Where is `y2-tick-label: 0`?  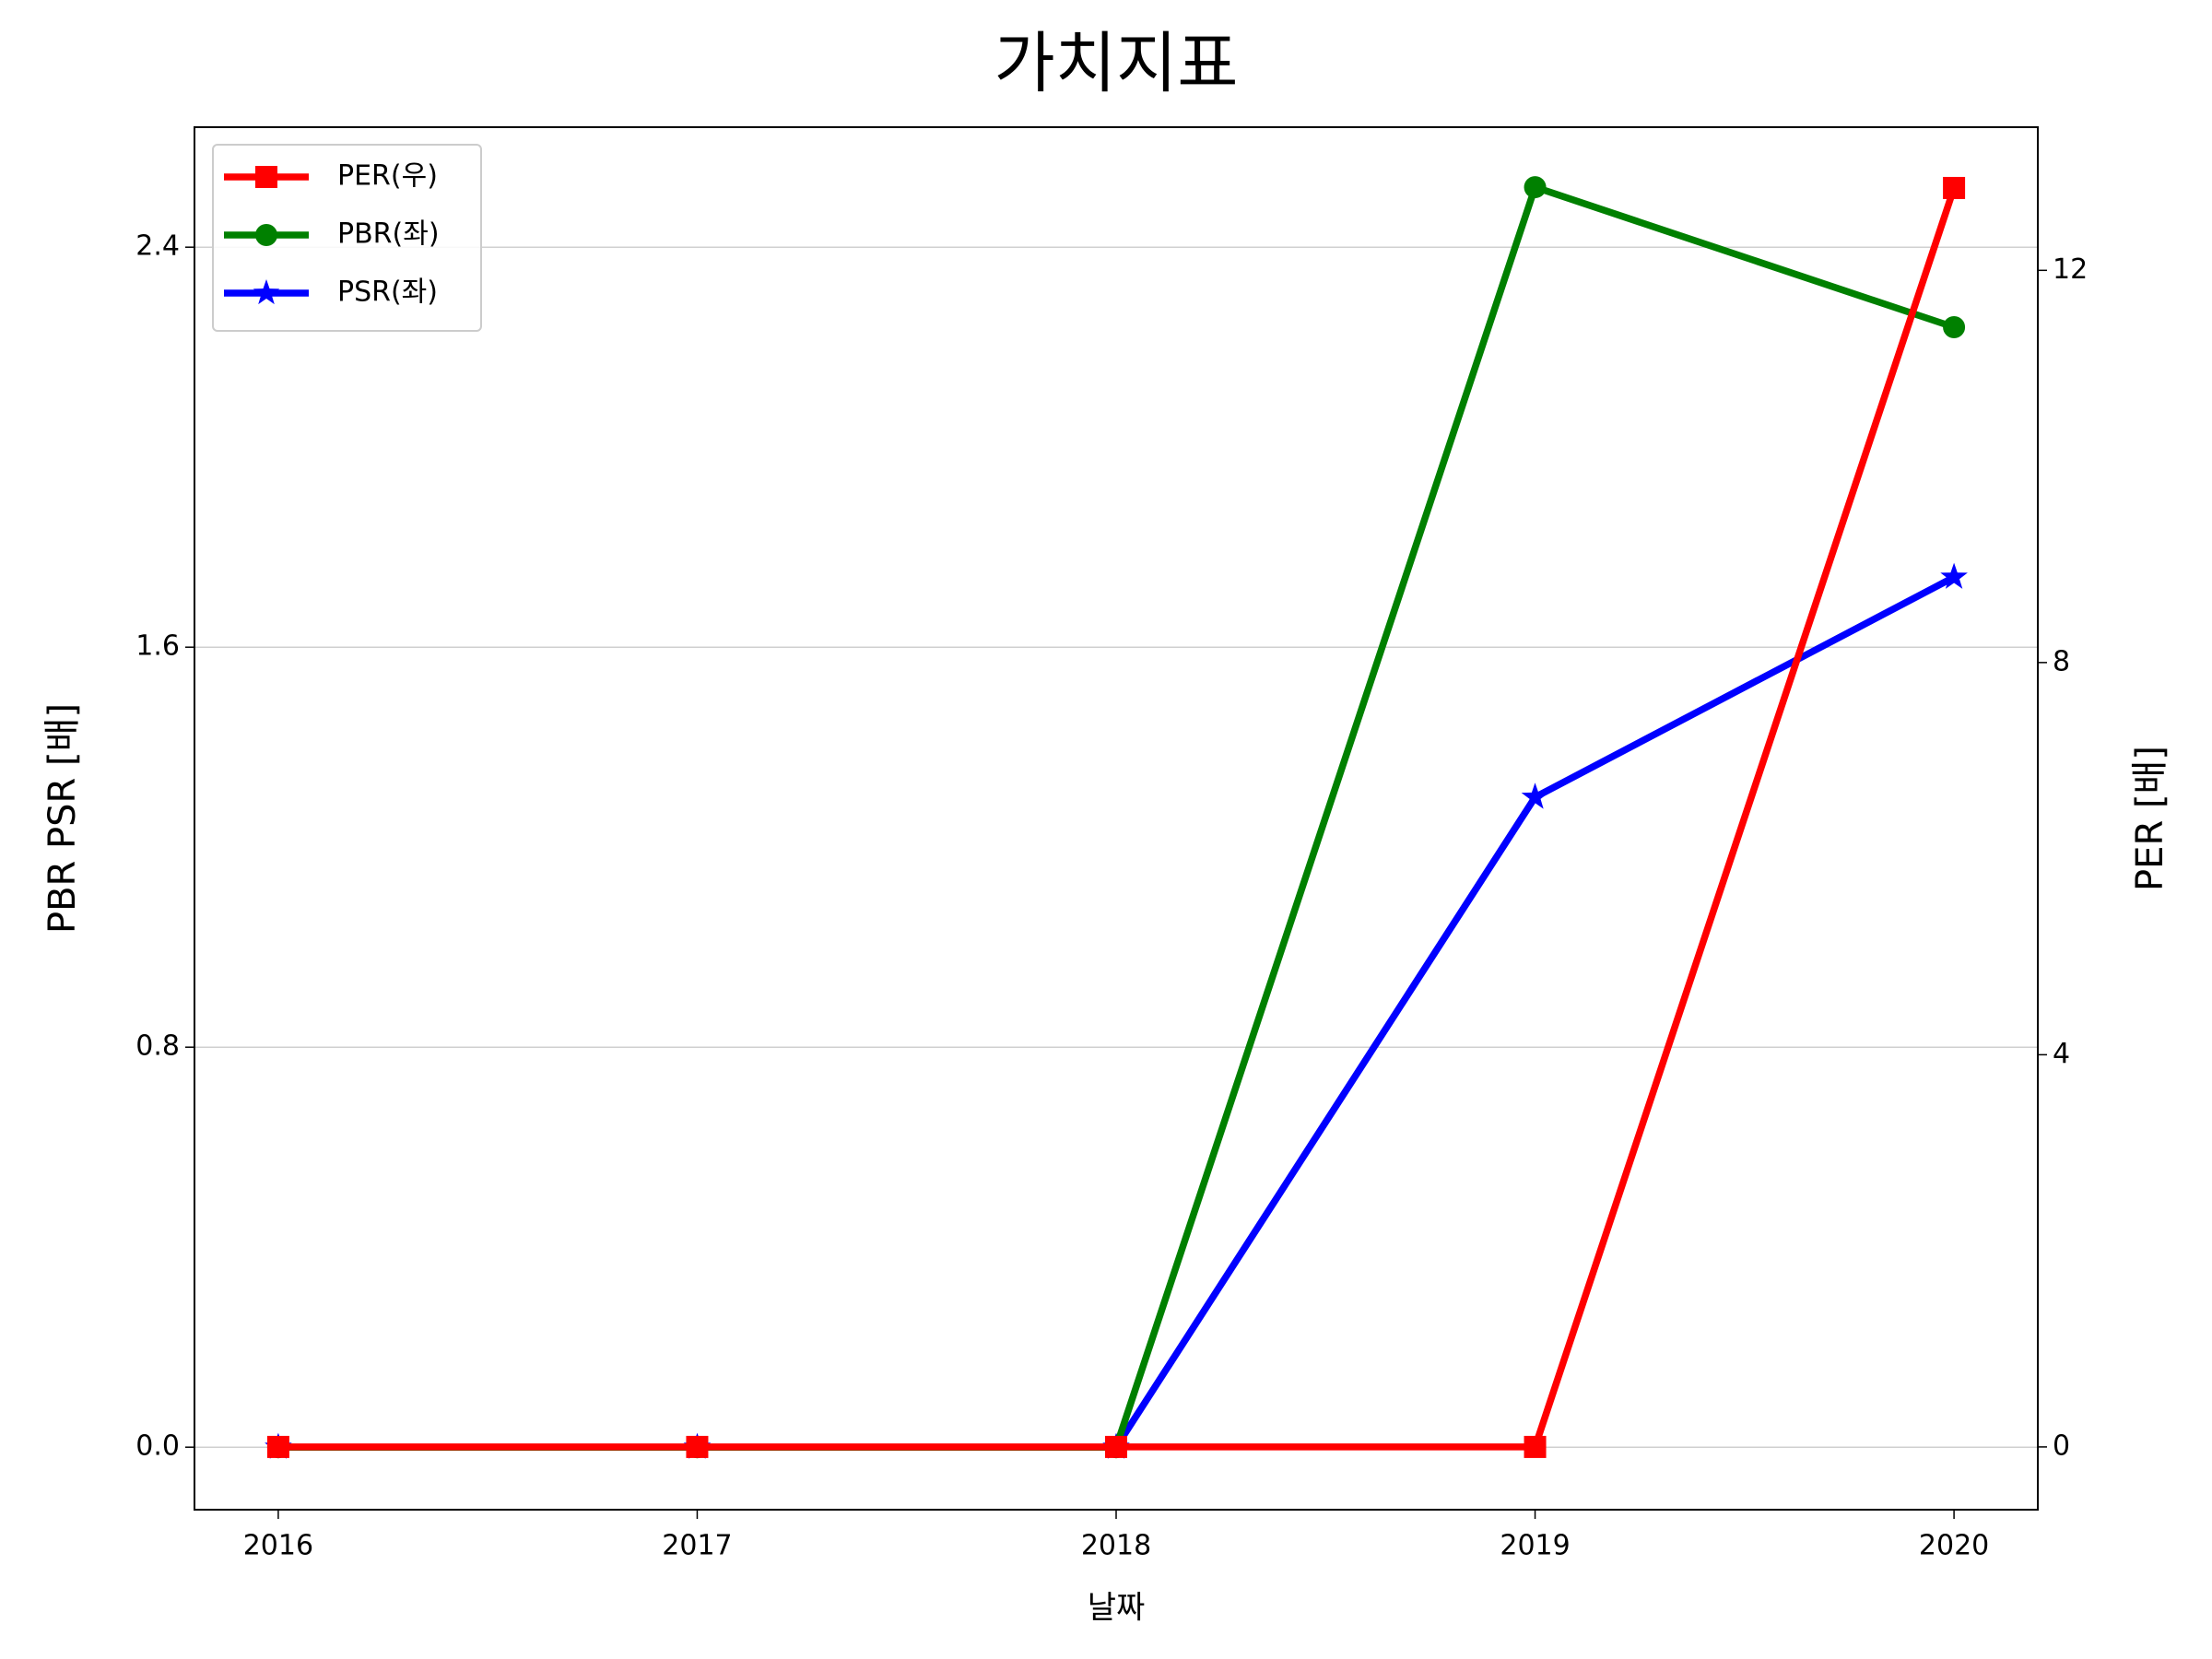 y2-tick-label: 0 is located at coordinates (2061, 1446).